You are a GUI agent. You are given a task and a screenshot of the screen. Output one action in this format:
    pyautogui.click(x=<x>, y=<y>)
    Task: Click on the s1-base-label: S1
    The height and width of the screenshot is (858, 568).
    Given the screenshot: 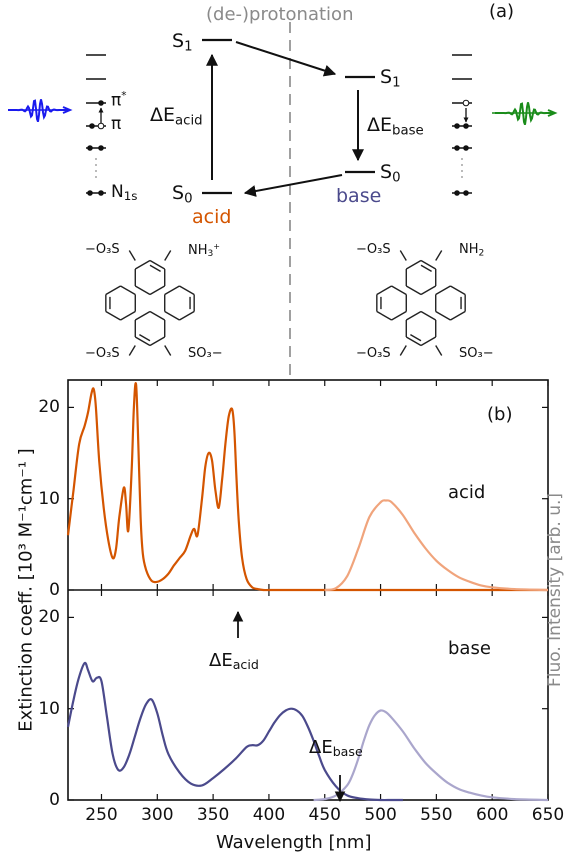 What is the action you would take?
    pyautogui.click(x=390, y=78)
    